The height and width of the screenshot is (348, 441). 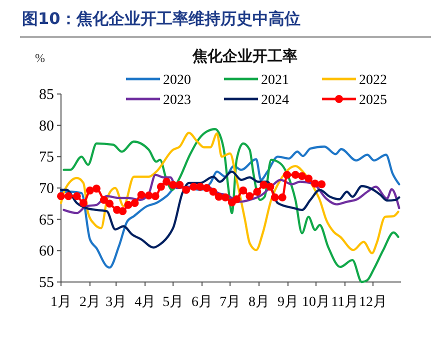 What do you see at coordinates (161, 18) in the screenshot?
I see `chart-title: 图10：焦化企业开工率维持历史中高位` at bounding box center [161, 18].